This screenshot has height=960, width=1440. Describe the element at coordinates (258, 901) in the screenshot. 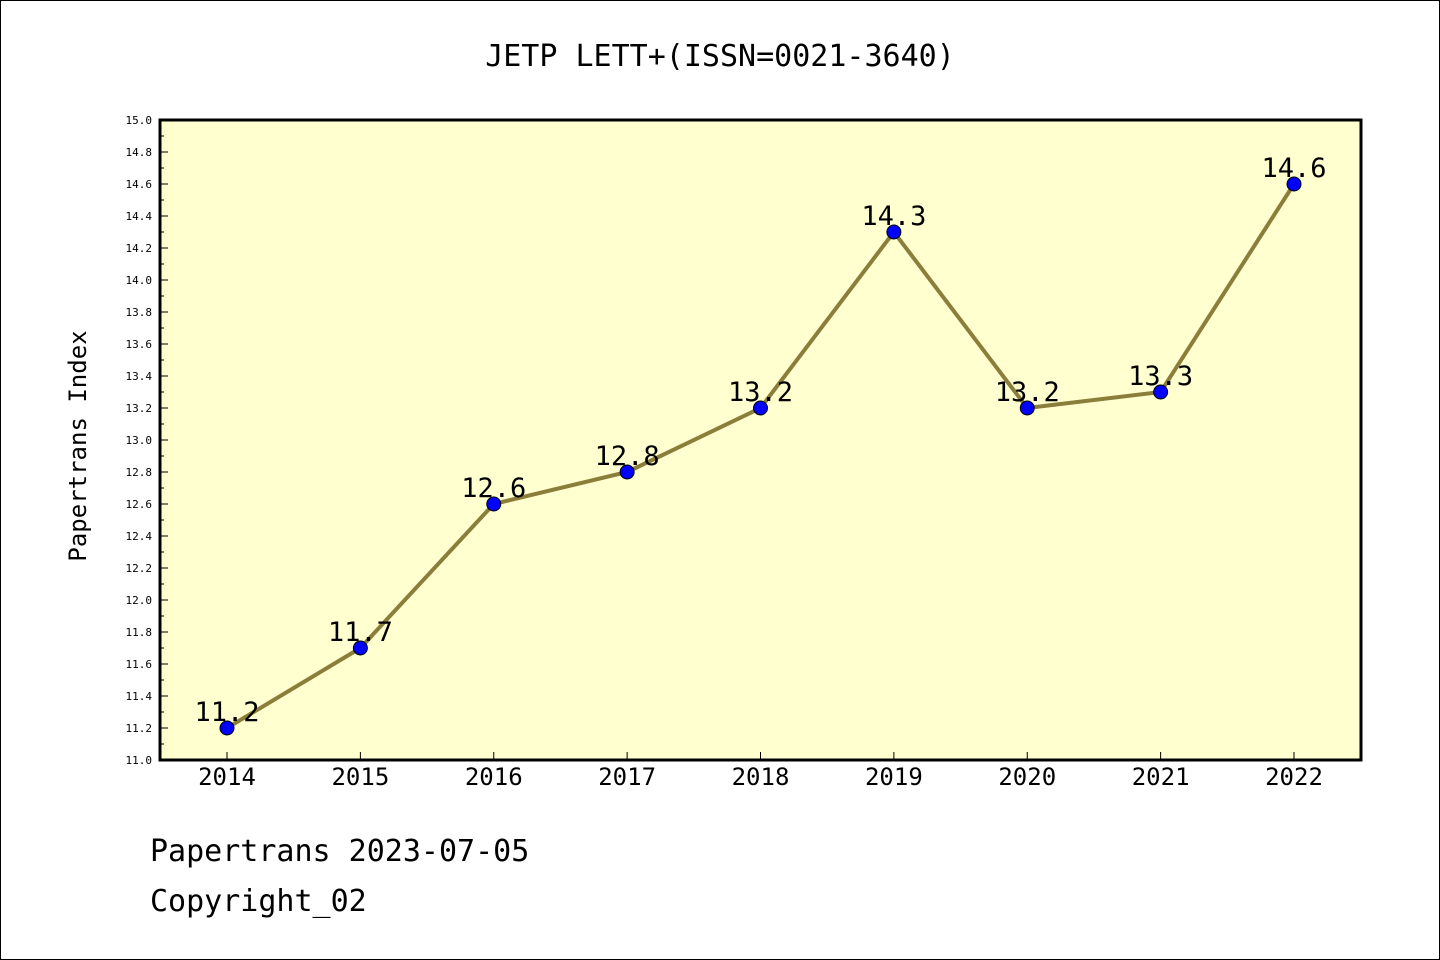

I see `footer-copyright-text: Copyright_02` at that location.